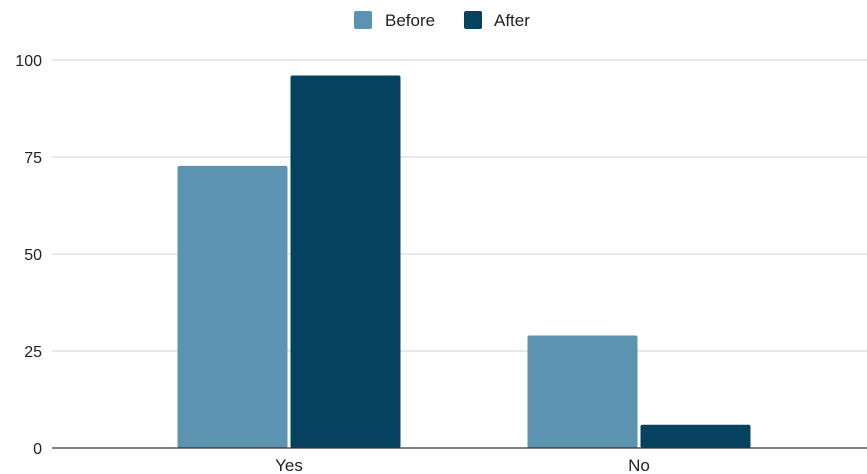 The height and width of the screenshot is (474, 867). I want to click on bar-no-before, so click(582, 391).